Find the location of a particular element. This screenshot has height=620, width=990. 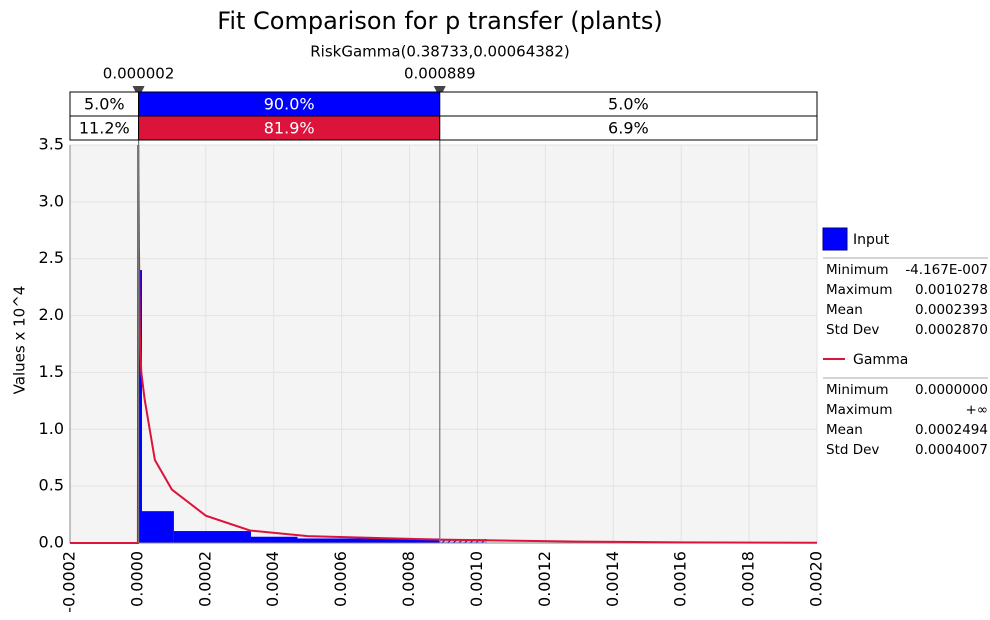

y-axis-label: Values x 10^4 is located at coordinates (20, 340).